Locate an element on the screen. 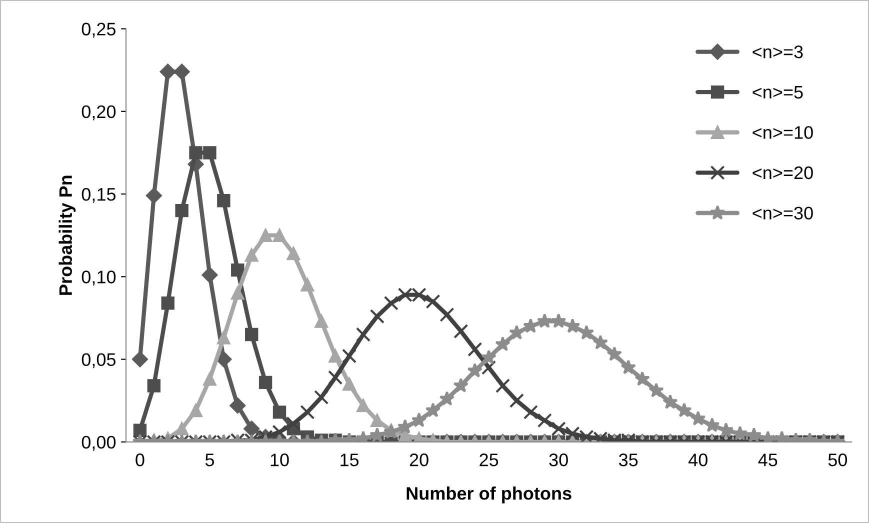 Image resolution: width=869 pixels, height=523 pixels. legend-label: <n>=30 is located at coordinates (782, 213).